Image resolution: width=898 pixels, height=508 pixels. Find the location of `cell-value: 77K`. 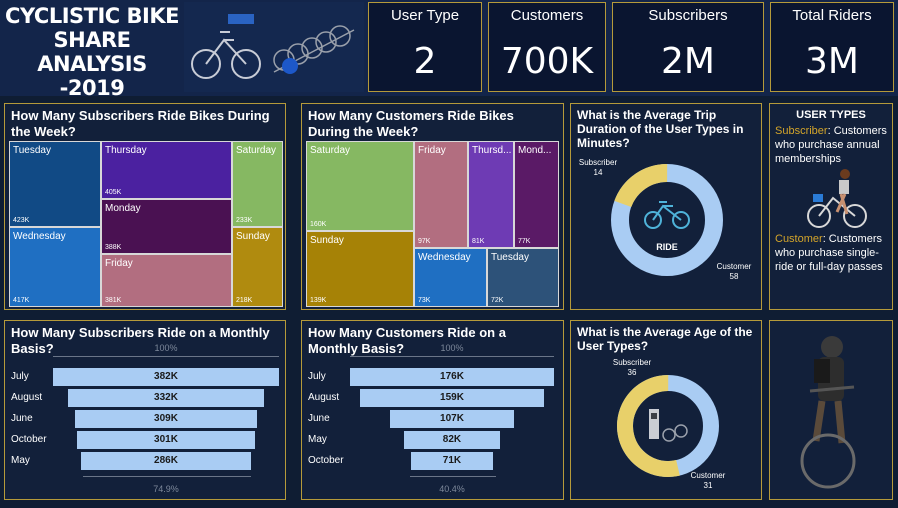

cell-value: 77K is located at coordinates (524, 241).